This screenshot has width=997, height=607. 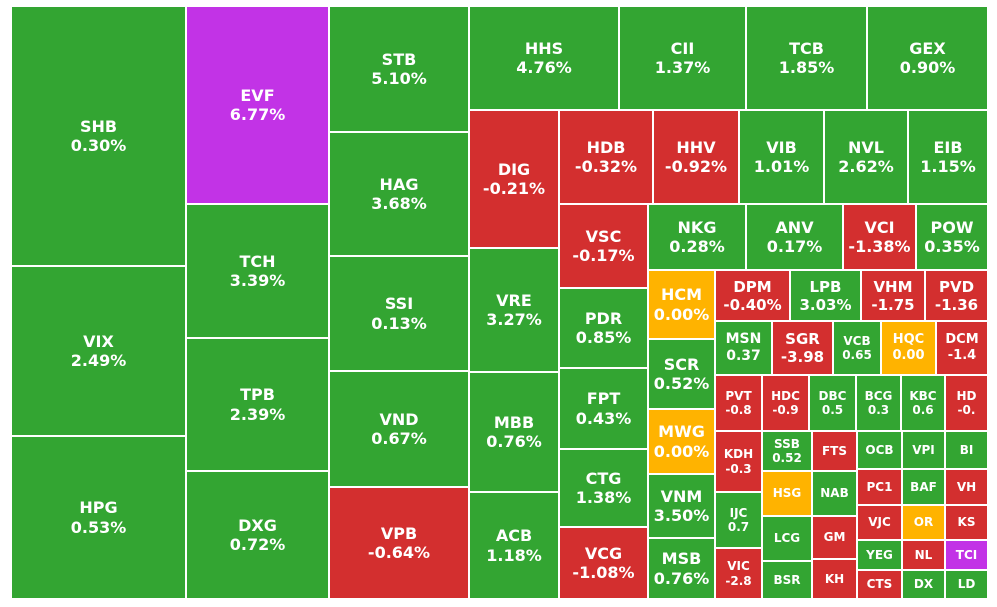 What do you see at coordinates (696, 147) in the screenshot?
I see `tile-ticker: HHV` at bounding box center [696, 147].